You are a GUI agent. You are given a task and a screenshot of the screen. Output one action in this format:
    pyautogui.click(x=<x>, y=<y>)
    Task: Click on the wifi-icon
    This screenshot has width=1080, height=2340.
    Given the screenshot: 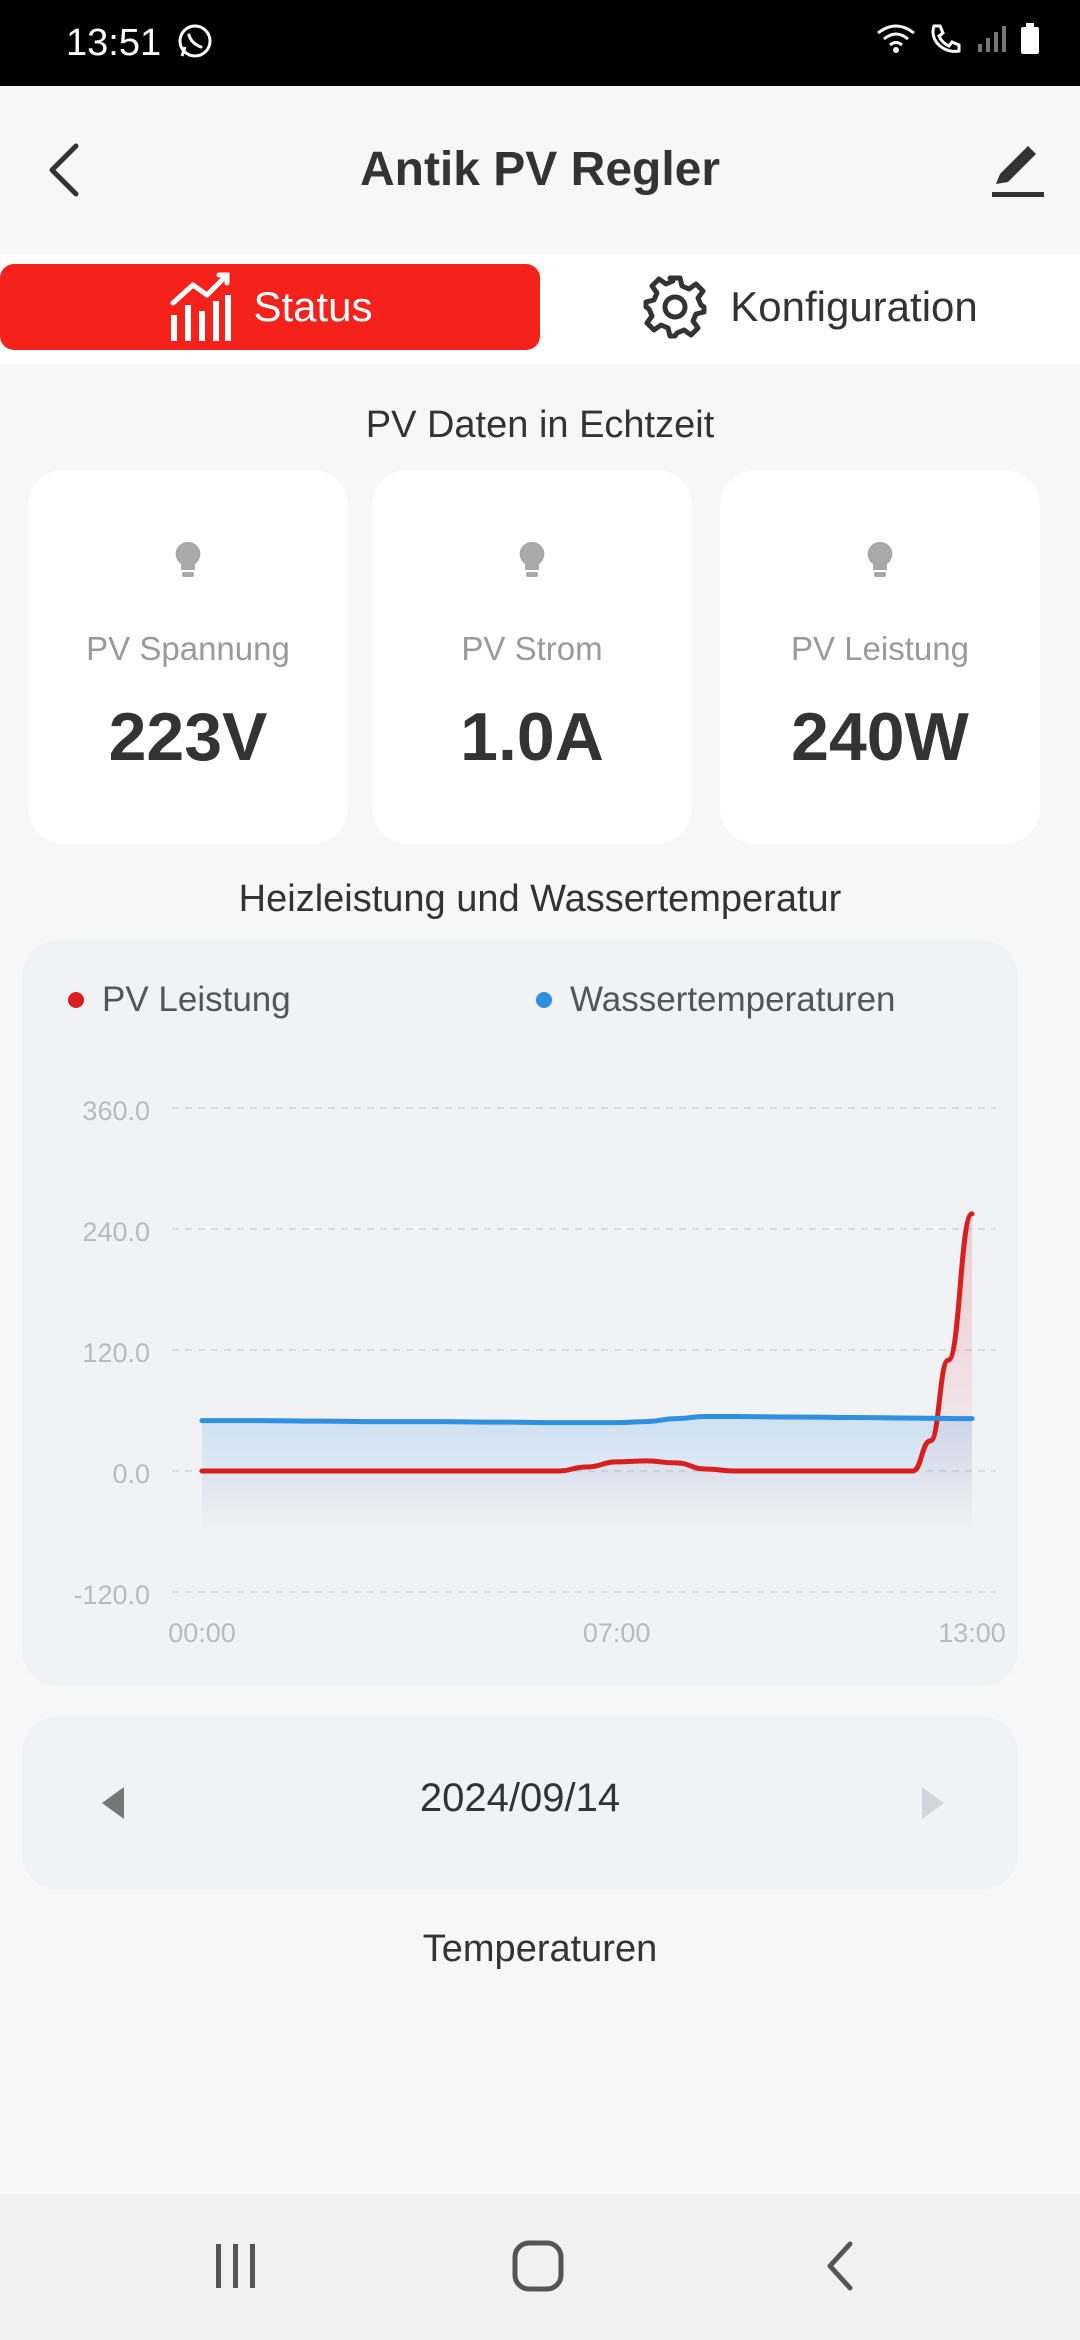 What is the action you would take?
    pyautogui.click(x=896, y=41)
    